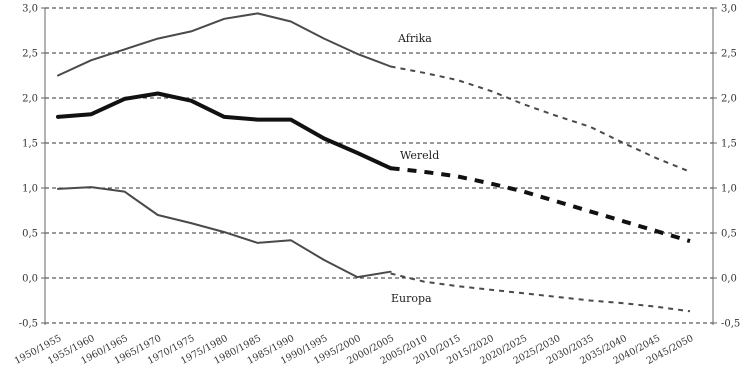 The image size is (750, 377). What do you see at coordinates (419, 155) in the screenshot?
I see `series-label-wereld: Wereld` at bounding box center [419, 155].